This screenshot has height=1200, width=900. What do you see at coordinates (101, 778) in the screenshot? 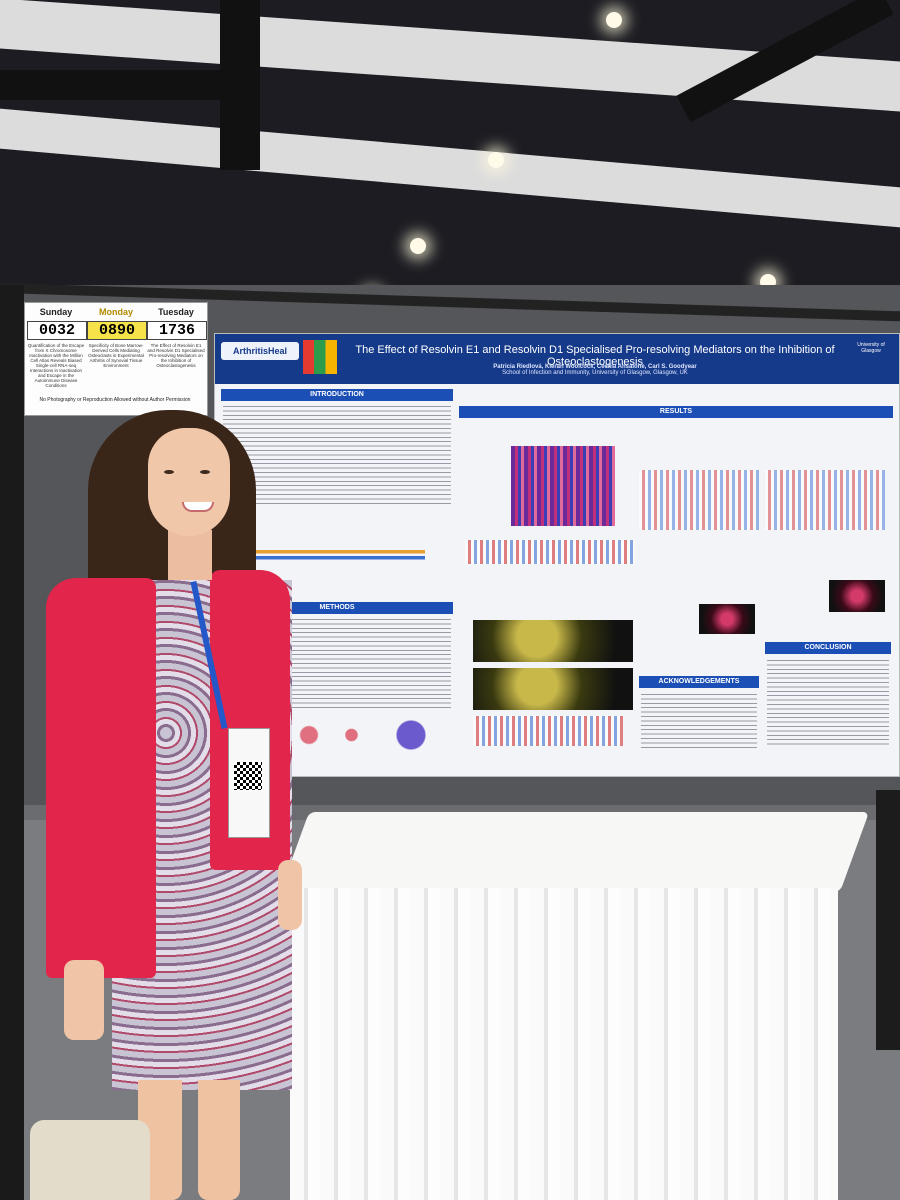
I see `presenter-jacket` at bounding box center [101, 778].